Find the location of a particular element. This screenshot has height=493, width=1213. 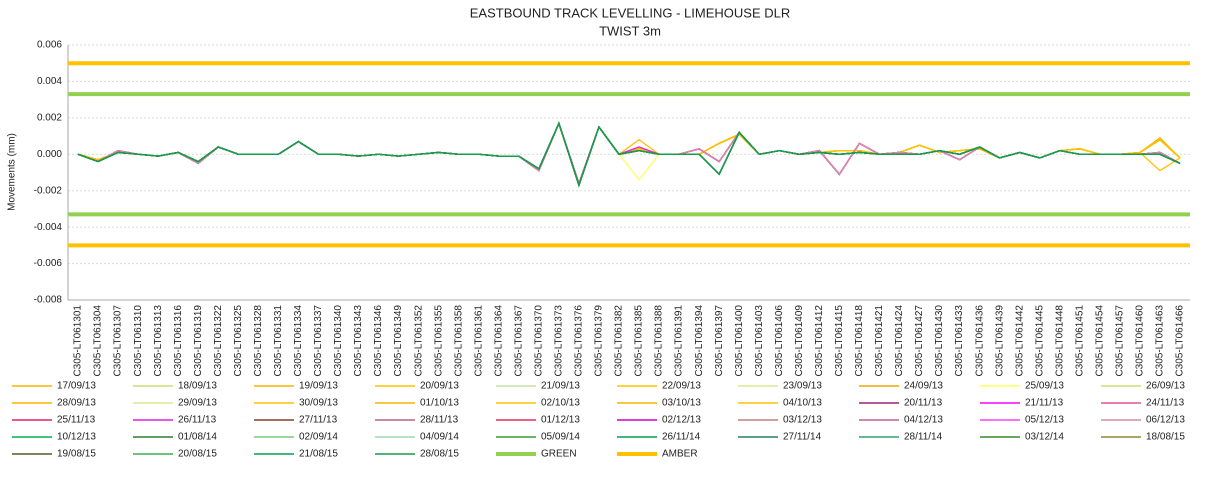

x-tick-label: C305-LT061343 is located at coordinates (358, 341).